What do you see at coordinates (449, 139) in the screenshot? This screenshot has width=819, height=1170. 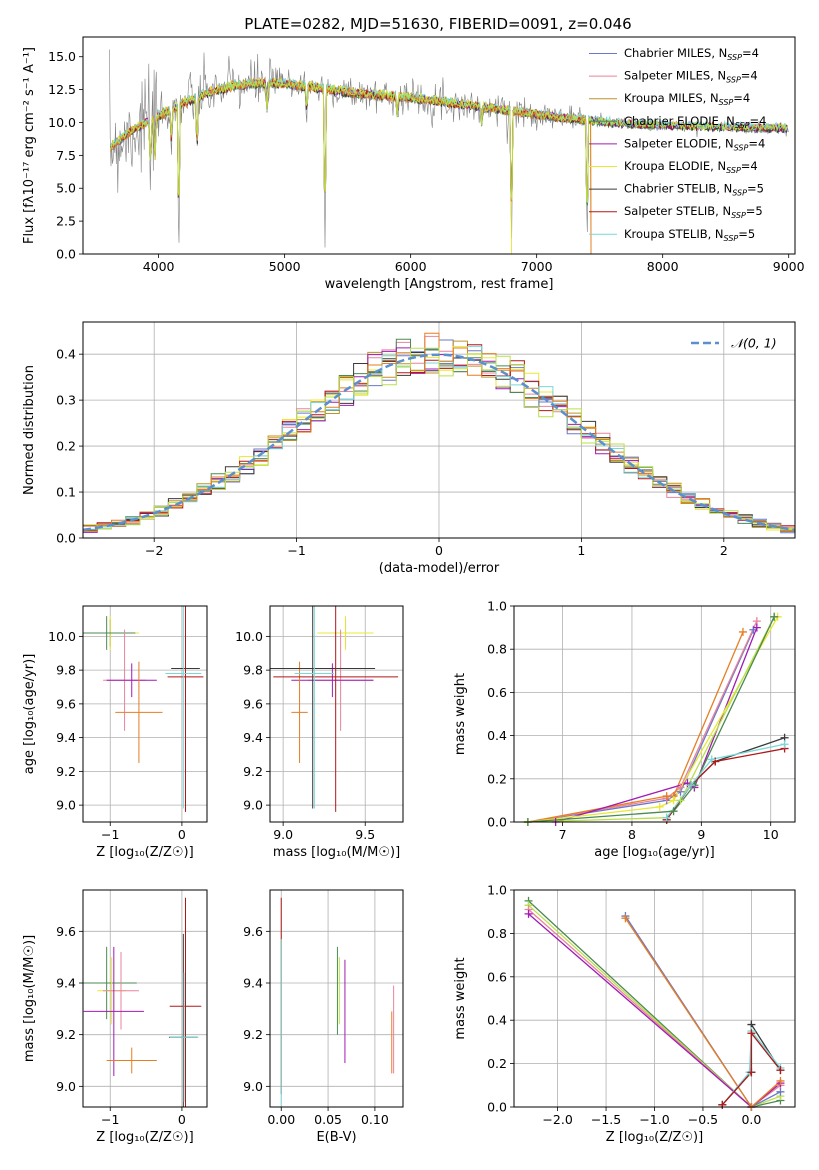 I see `model-spectrum-chabrier_stelib` at bounding box center [449, 139].